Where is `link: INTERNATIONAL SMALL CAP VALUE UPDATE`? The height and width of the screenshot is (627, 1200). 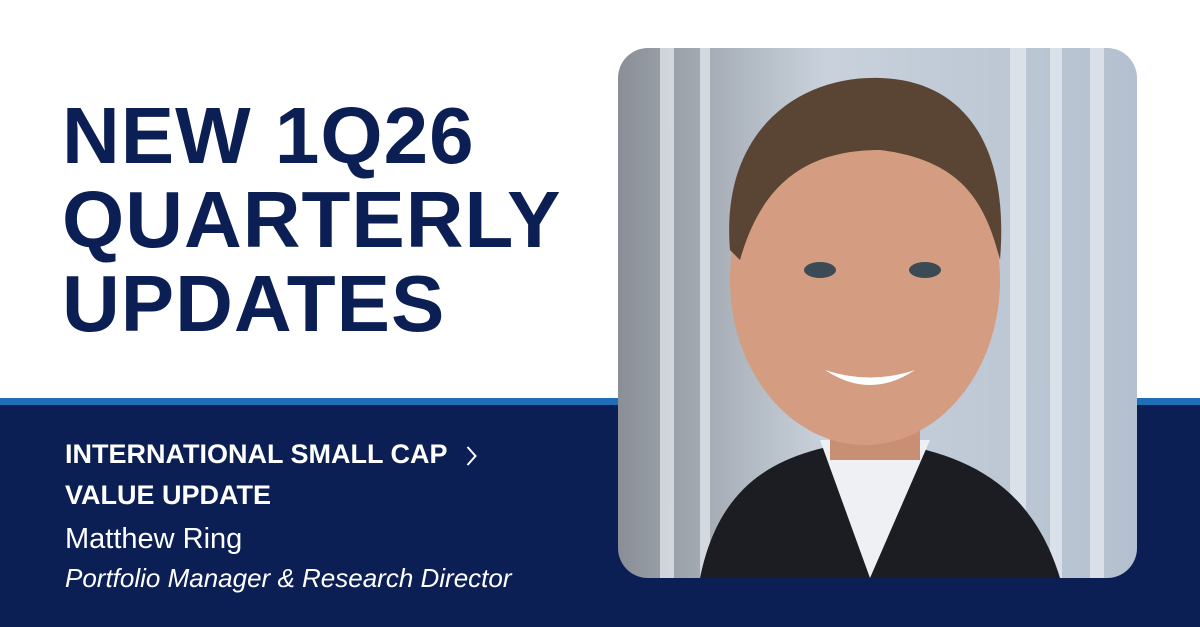 link: INTERNATIONAL SMALL CAP VALUE UPDATE is located at coordinates (271, 474).